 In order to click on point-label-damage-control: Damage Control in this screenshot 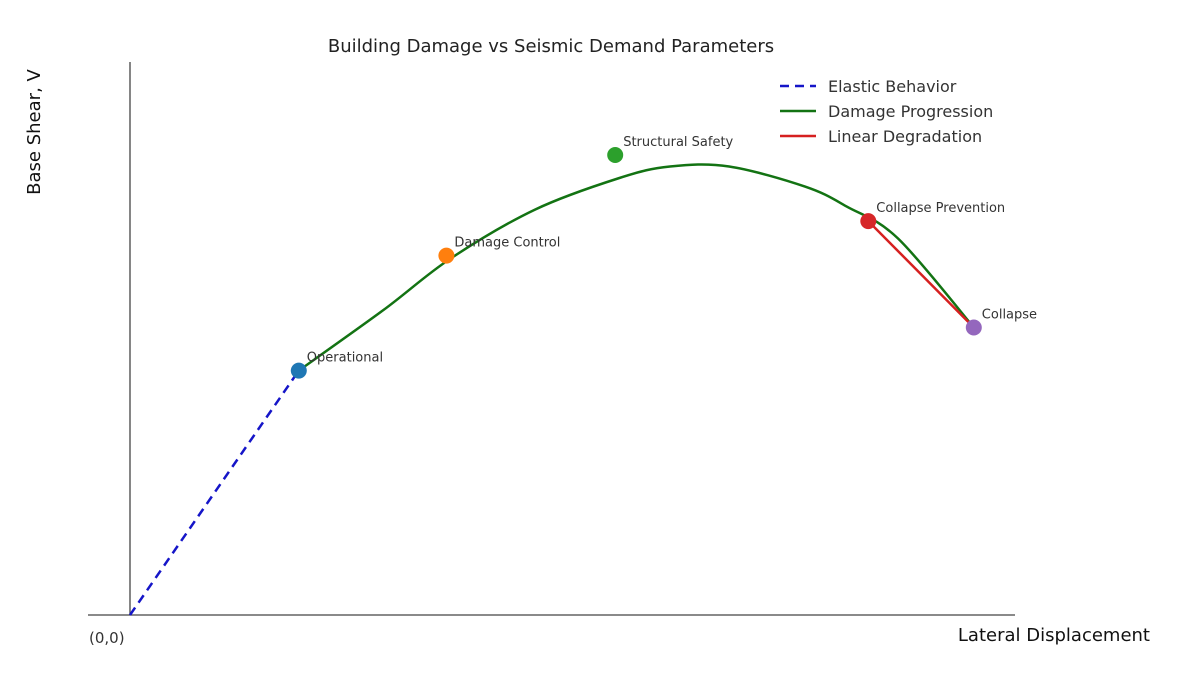, I will do `click(507, 243)`.